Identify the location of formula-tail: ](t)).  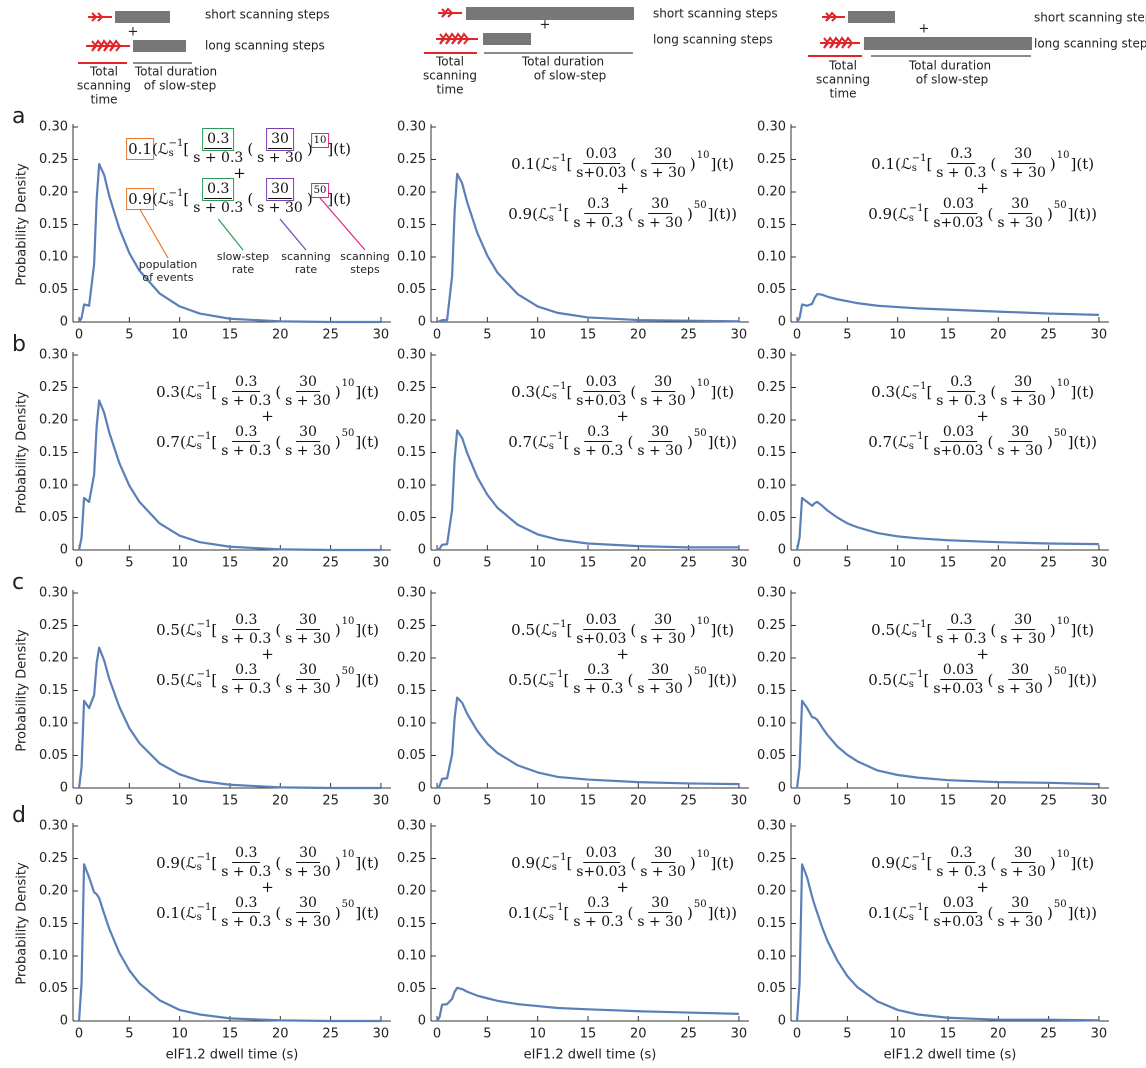
(722, 441).